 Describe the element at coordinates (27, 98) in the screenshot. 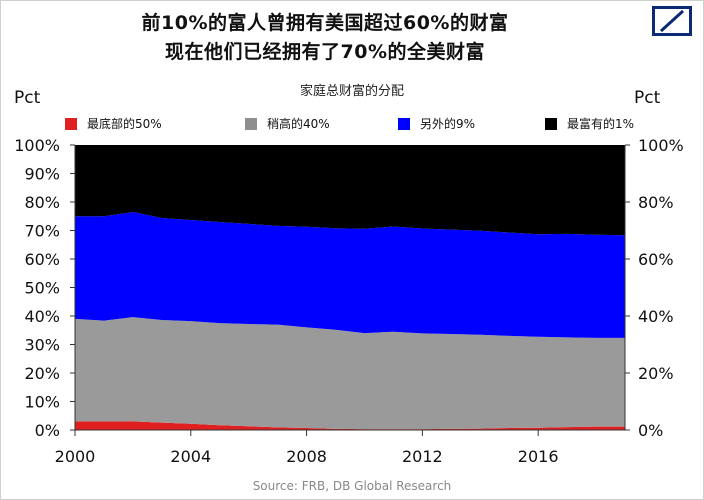

I see `y-axis-label-left: Pct` at that location.